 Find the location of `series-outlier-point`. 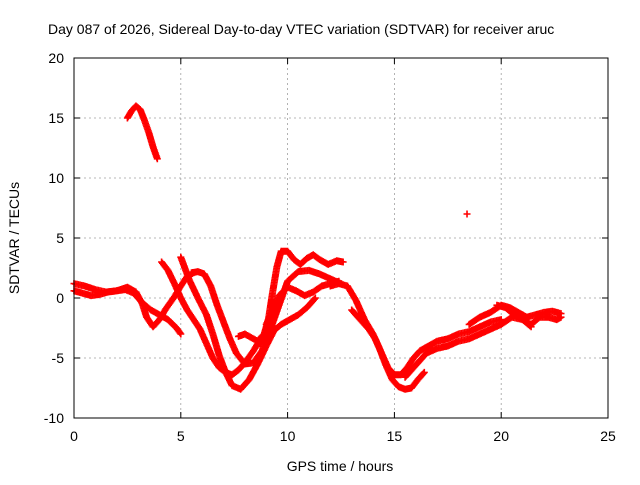

series-outlier-point is located at coordinates (467, 214).